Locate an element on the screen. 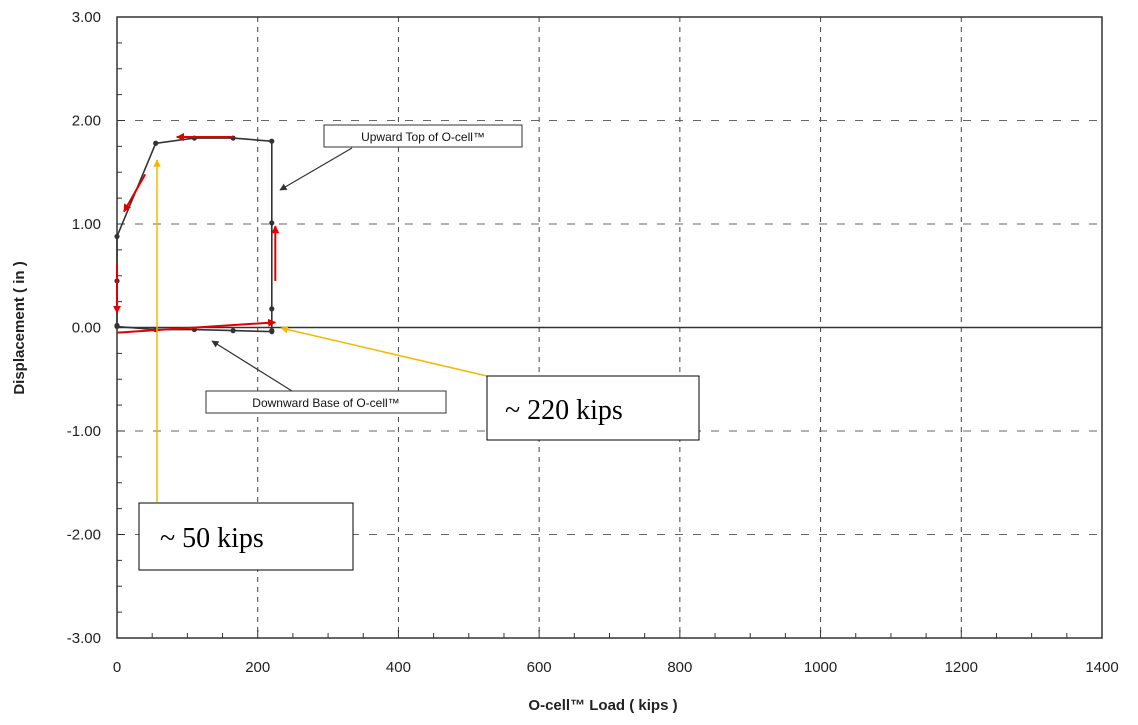 This screenshot has height=725, width=1138. callout-downward-box is located at coordinates (326, 402).